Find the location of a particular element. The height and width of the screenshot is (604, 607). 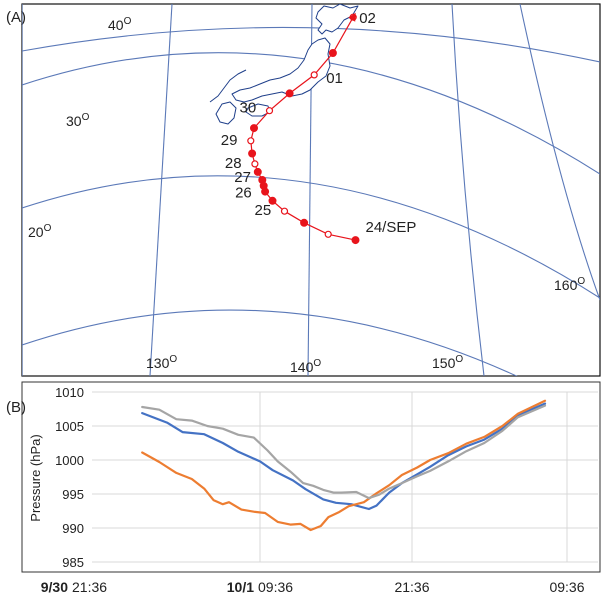

kyushu-shape is located at coordinates (226, 113).